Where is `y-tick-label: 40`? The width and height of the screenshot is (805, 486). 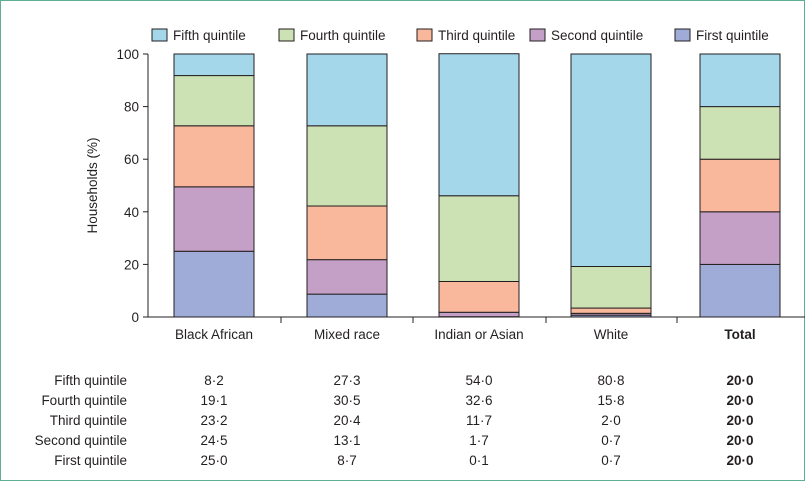 y-tick-label: 40 is located at coordinates (131, 212).